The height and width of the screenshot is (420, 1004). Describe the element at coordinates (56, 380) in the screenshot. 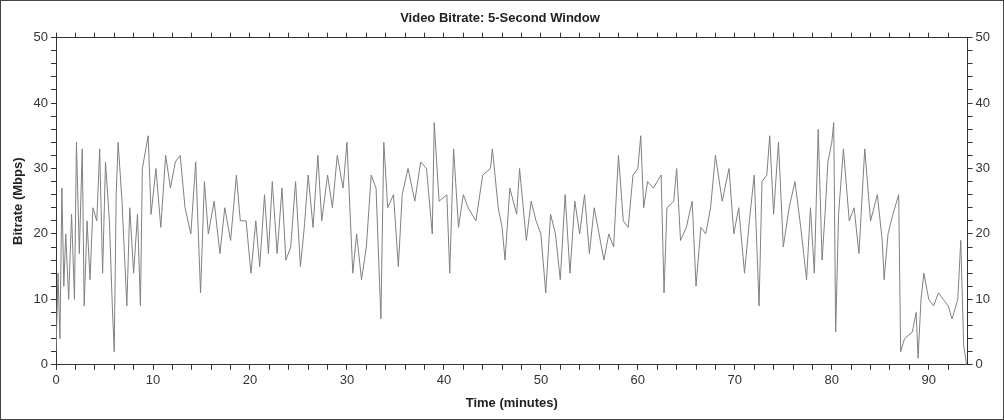

I see `x-tick-label: 0` at that location.